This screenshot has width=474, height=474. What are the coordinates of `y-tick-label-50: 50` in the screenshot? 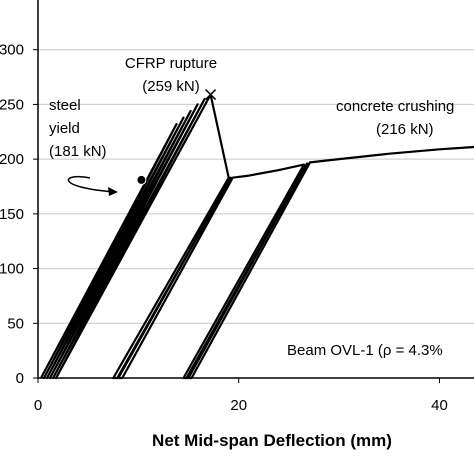 It's located at (15, 323).